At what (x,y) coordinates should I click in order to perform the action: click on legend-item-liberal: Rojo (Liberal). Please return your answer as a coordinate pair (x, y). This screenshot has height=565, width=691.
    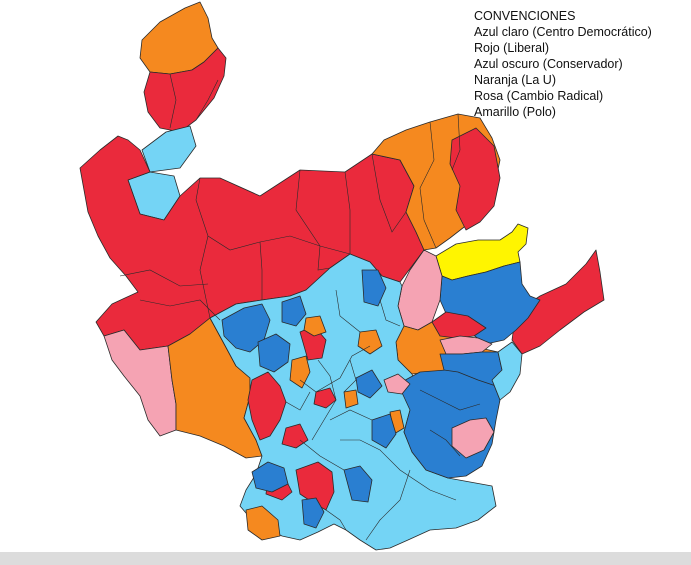
    Looking at the image, I should click on (512, 48).